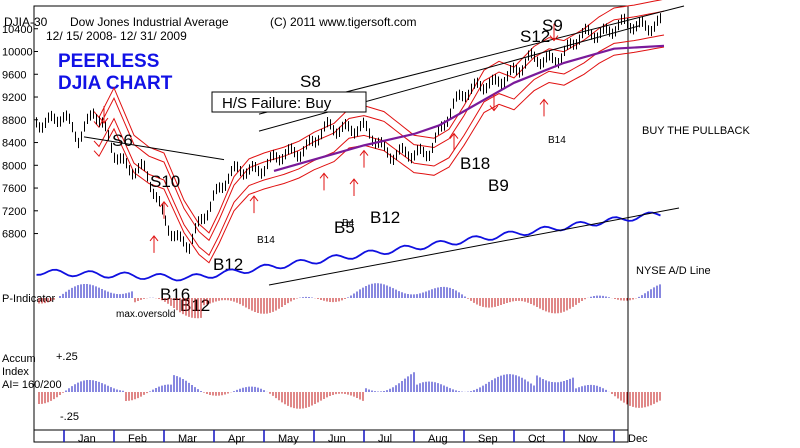 Image resolution: width=800 pixels, height=448 pixels. Describe the element at coordinates (149, 22) in the screenshot. I see `header-name: Dow Jones Industrial Average` at that location.